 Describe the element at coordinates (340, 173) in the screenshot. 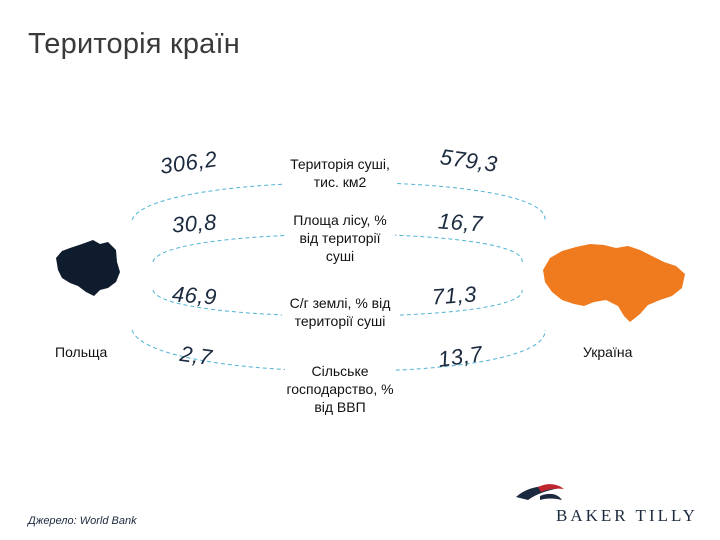

I see `metric-label-land-area: Територія суші, тис. км2` at that location.